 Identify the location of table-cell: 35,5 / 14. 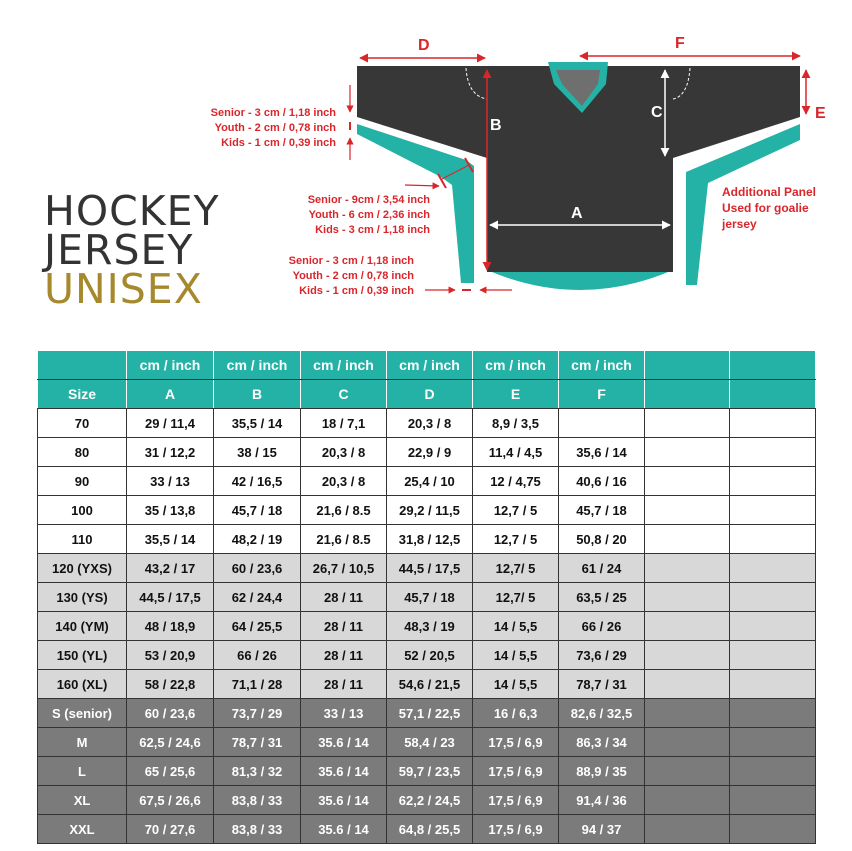
(257, 423).